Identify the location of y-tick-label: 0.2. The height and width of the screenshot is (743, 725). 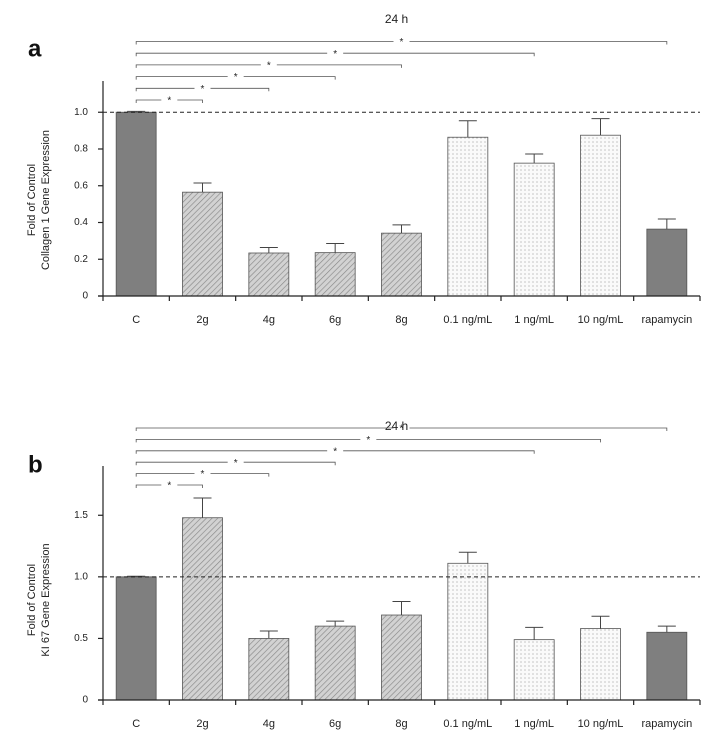
(81, 259).